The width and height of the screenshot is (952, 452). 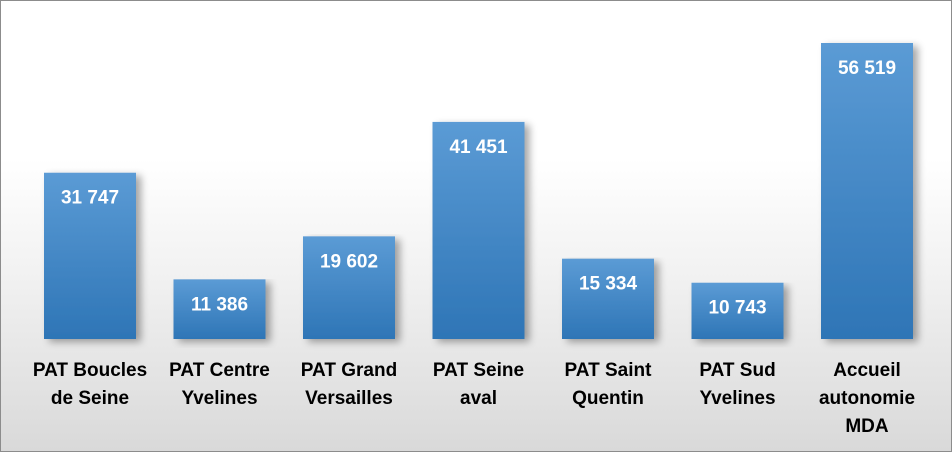 What do you see at coordinates (609, 370) in the screenshot?
I see `category-label-5-line-1: PAT Saint` at bounding box center [609, 370].